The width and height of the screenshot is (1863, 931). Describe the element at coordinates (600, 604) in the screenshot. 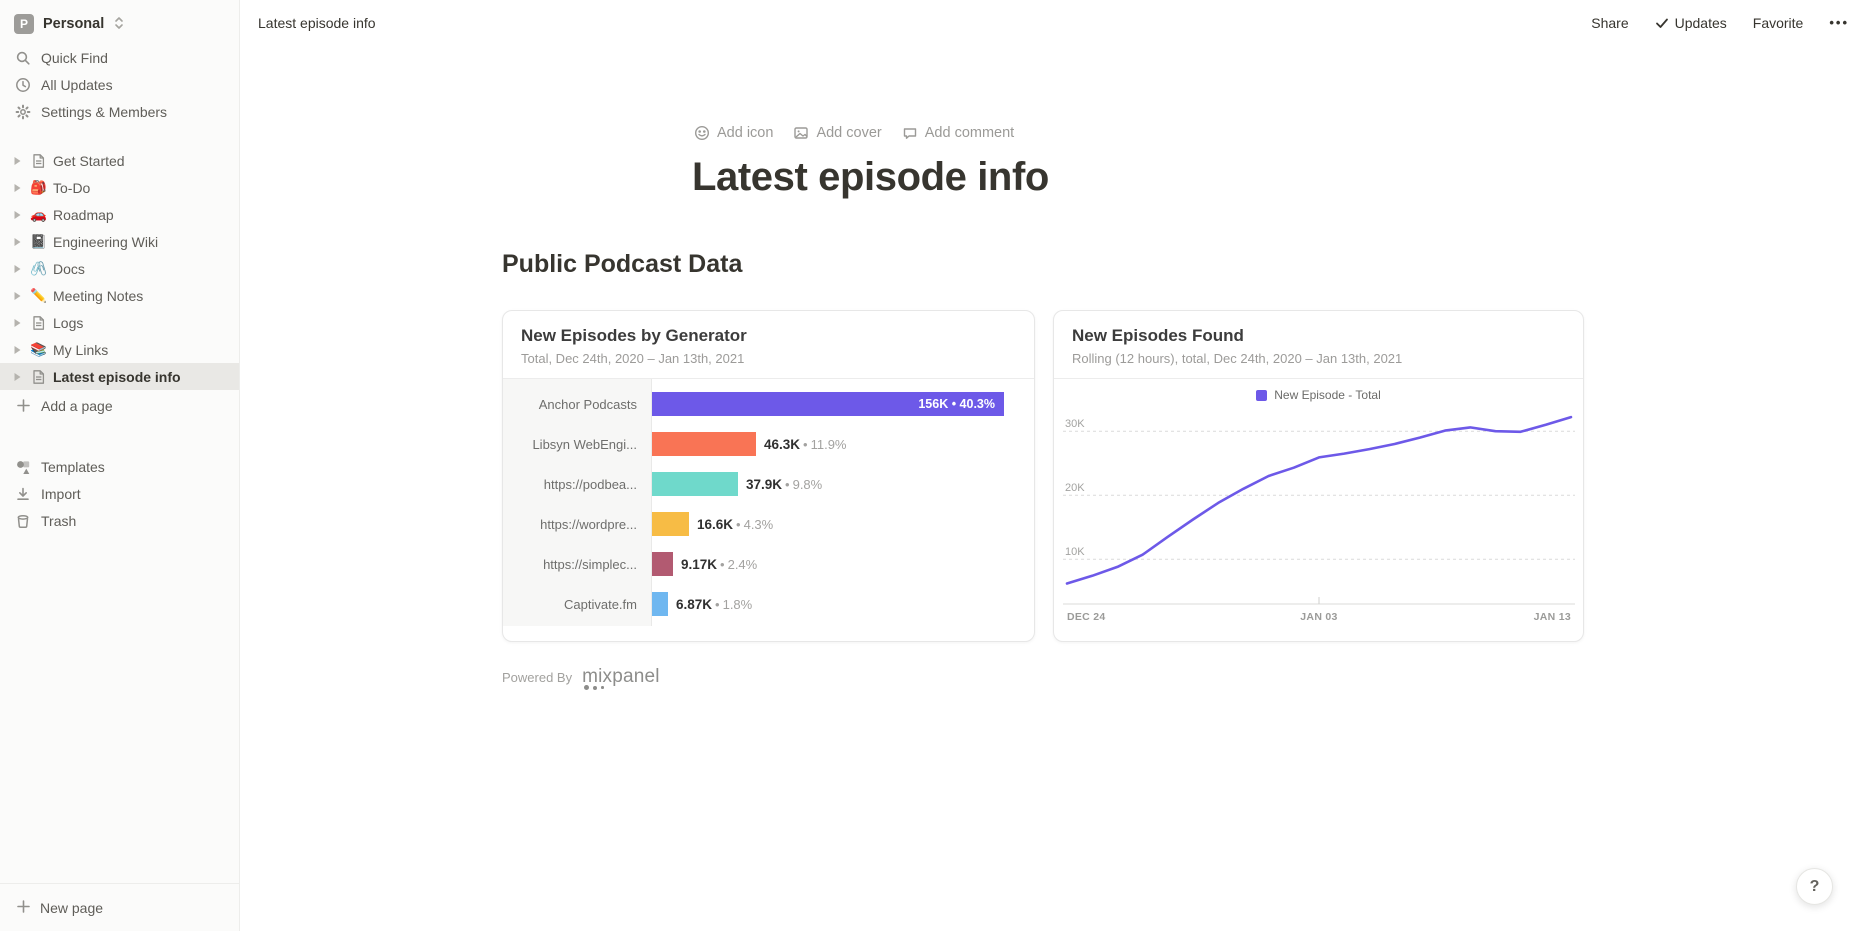

I see `bar-category-label: Captivate.fm` at that location.